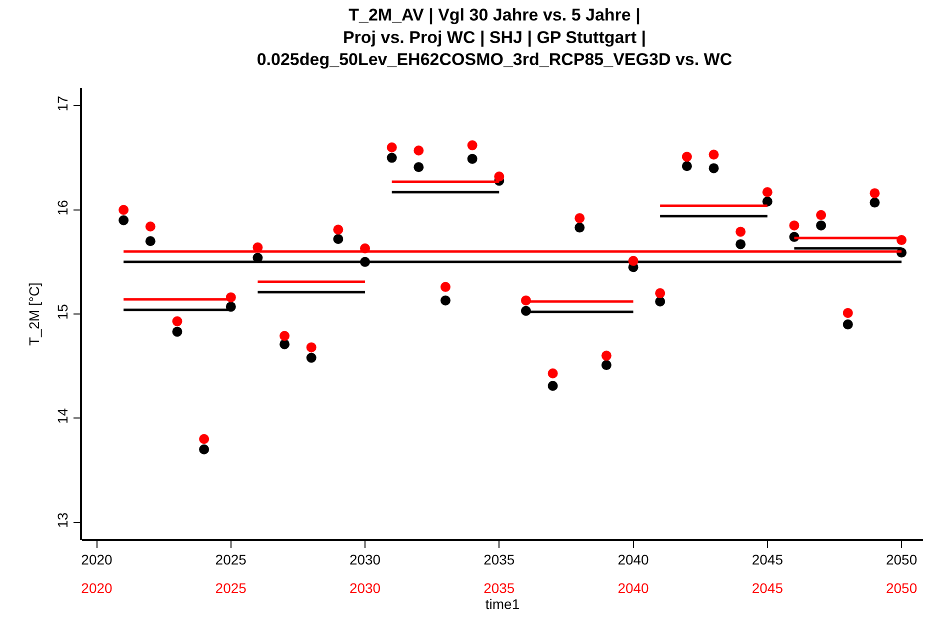 The image size is (933, 628). Describe the element at coordinates (502, 604) in the screenshot. I see `x-axis-title: time1` at that location.